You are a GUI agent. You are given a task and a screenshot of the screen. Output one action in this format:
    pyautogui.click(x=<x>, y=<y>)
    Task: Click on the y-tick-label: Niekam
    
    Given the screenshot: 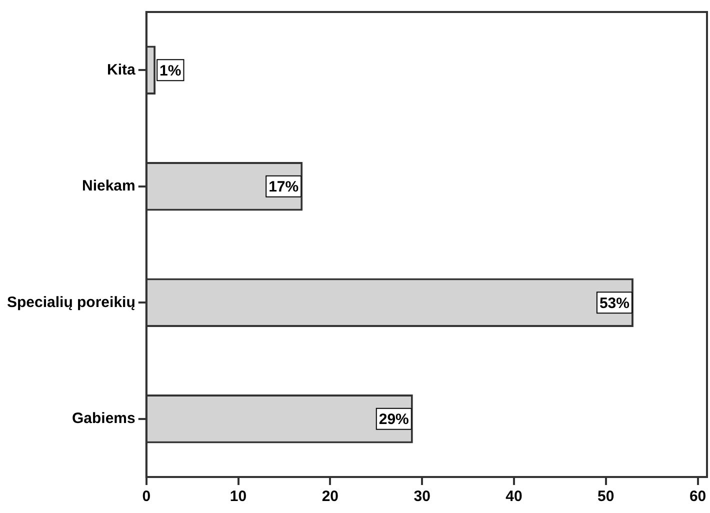 What is the action you would take?
    pyautogui.click(x=109, y=186)
    